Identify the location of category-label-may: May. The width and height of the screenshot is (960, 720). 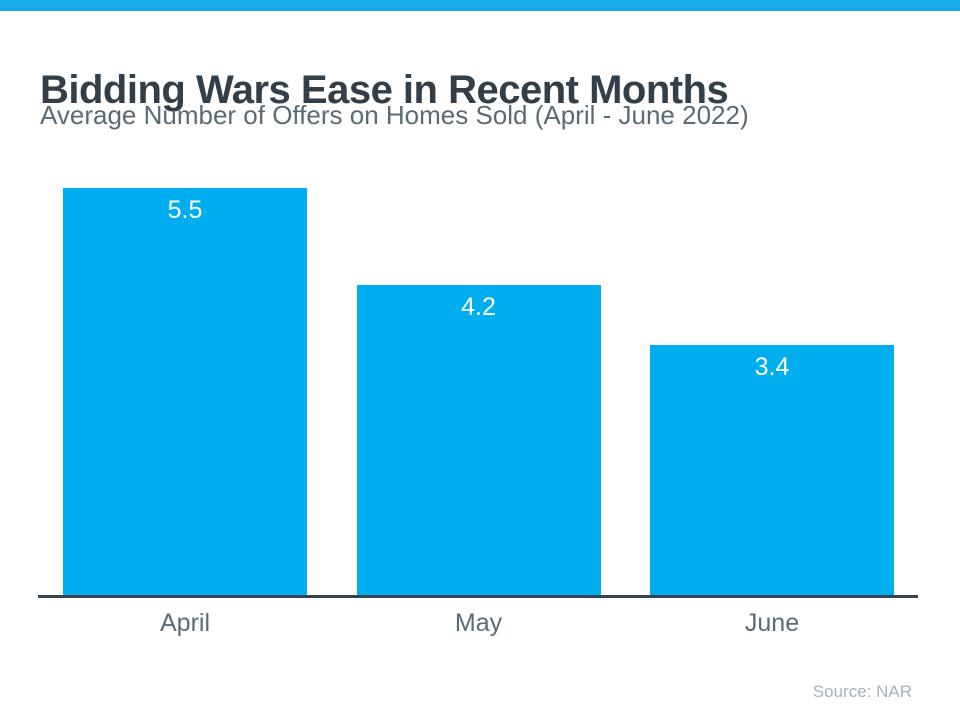
(478, 623).